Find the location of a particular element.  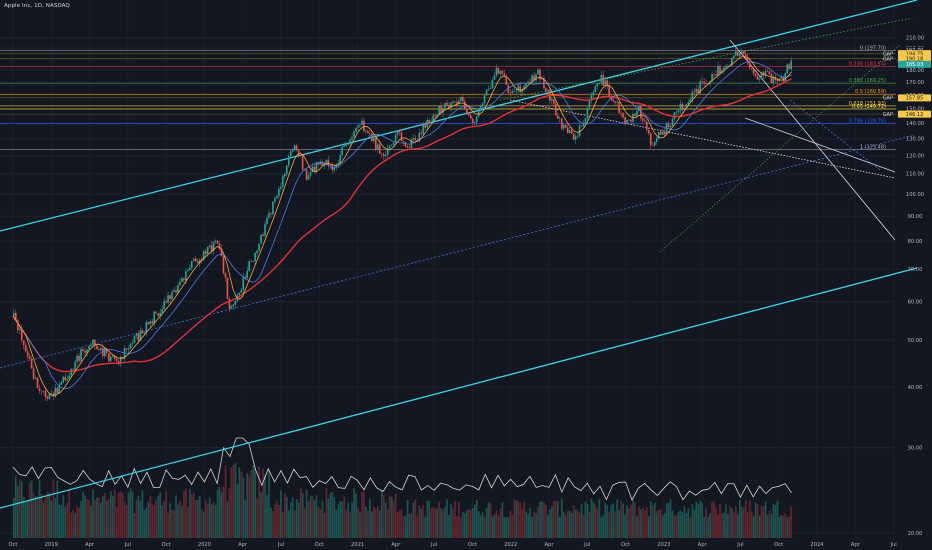

y-axis-tick-label: 30.00 is located at coordinates (915, 448).